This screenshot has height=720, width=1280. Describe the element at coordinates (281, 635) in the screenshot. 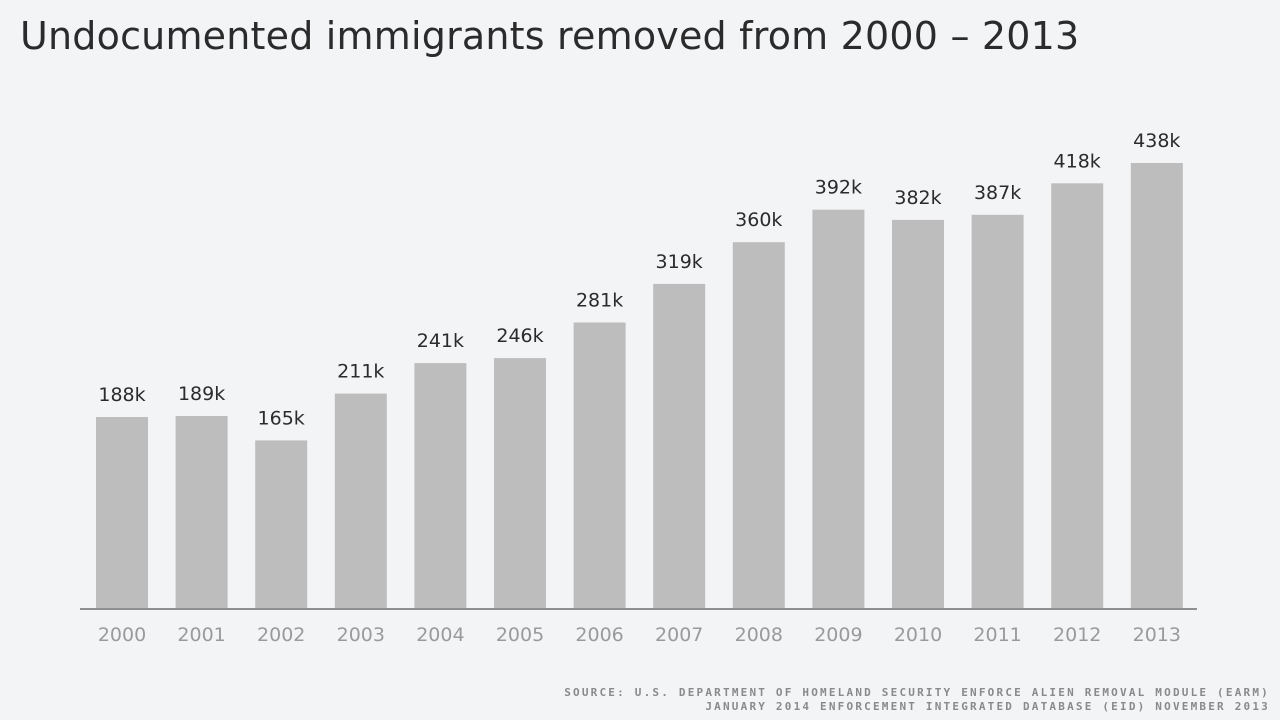

I see `x-tick-label-2002: 2002` at that location.